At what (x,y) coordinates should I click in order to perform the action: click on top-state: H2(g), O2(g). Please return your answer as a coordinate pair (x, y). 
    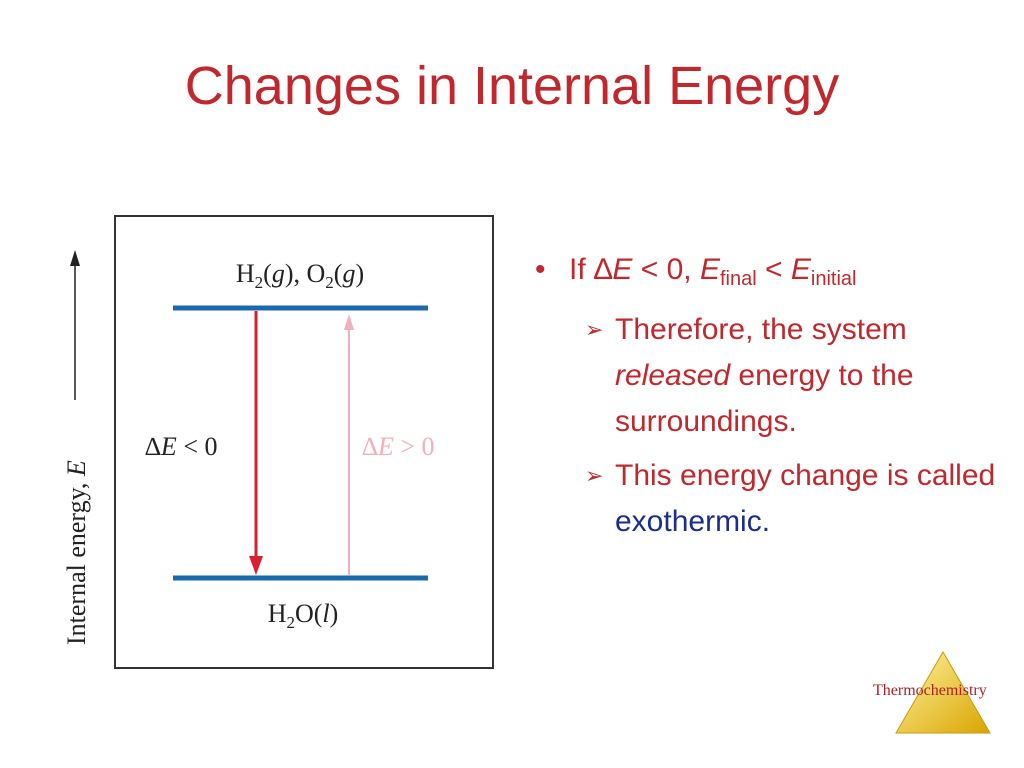
    Looking at the image, I should click on (300, 275).